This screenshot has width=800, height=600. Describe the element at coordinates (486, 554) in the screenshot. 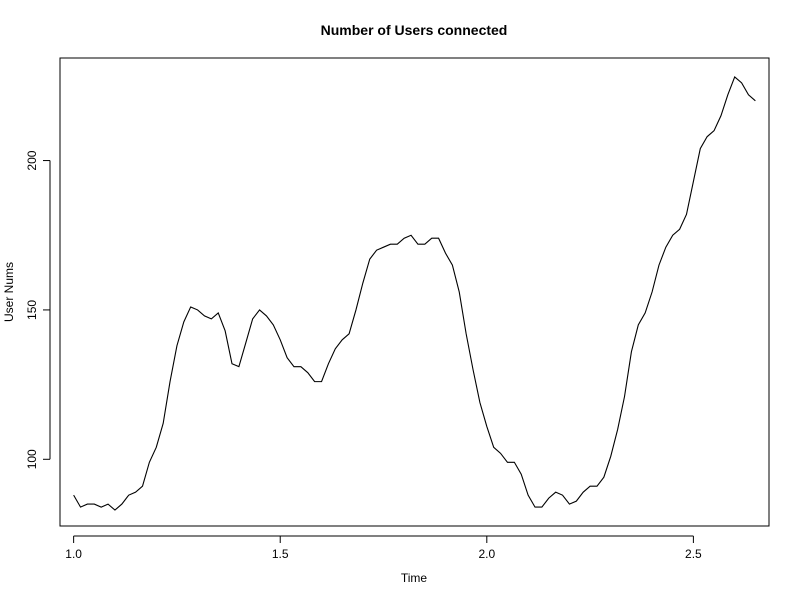

I see `x-tick-label: 2.0` at that location.